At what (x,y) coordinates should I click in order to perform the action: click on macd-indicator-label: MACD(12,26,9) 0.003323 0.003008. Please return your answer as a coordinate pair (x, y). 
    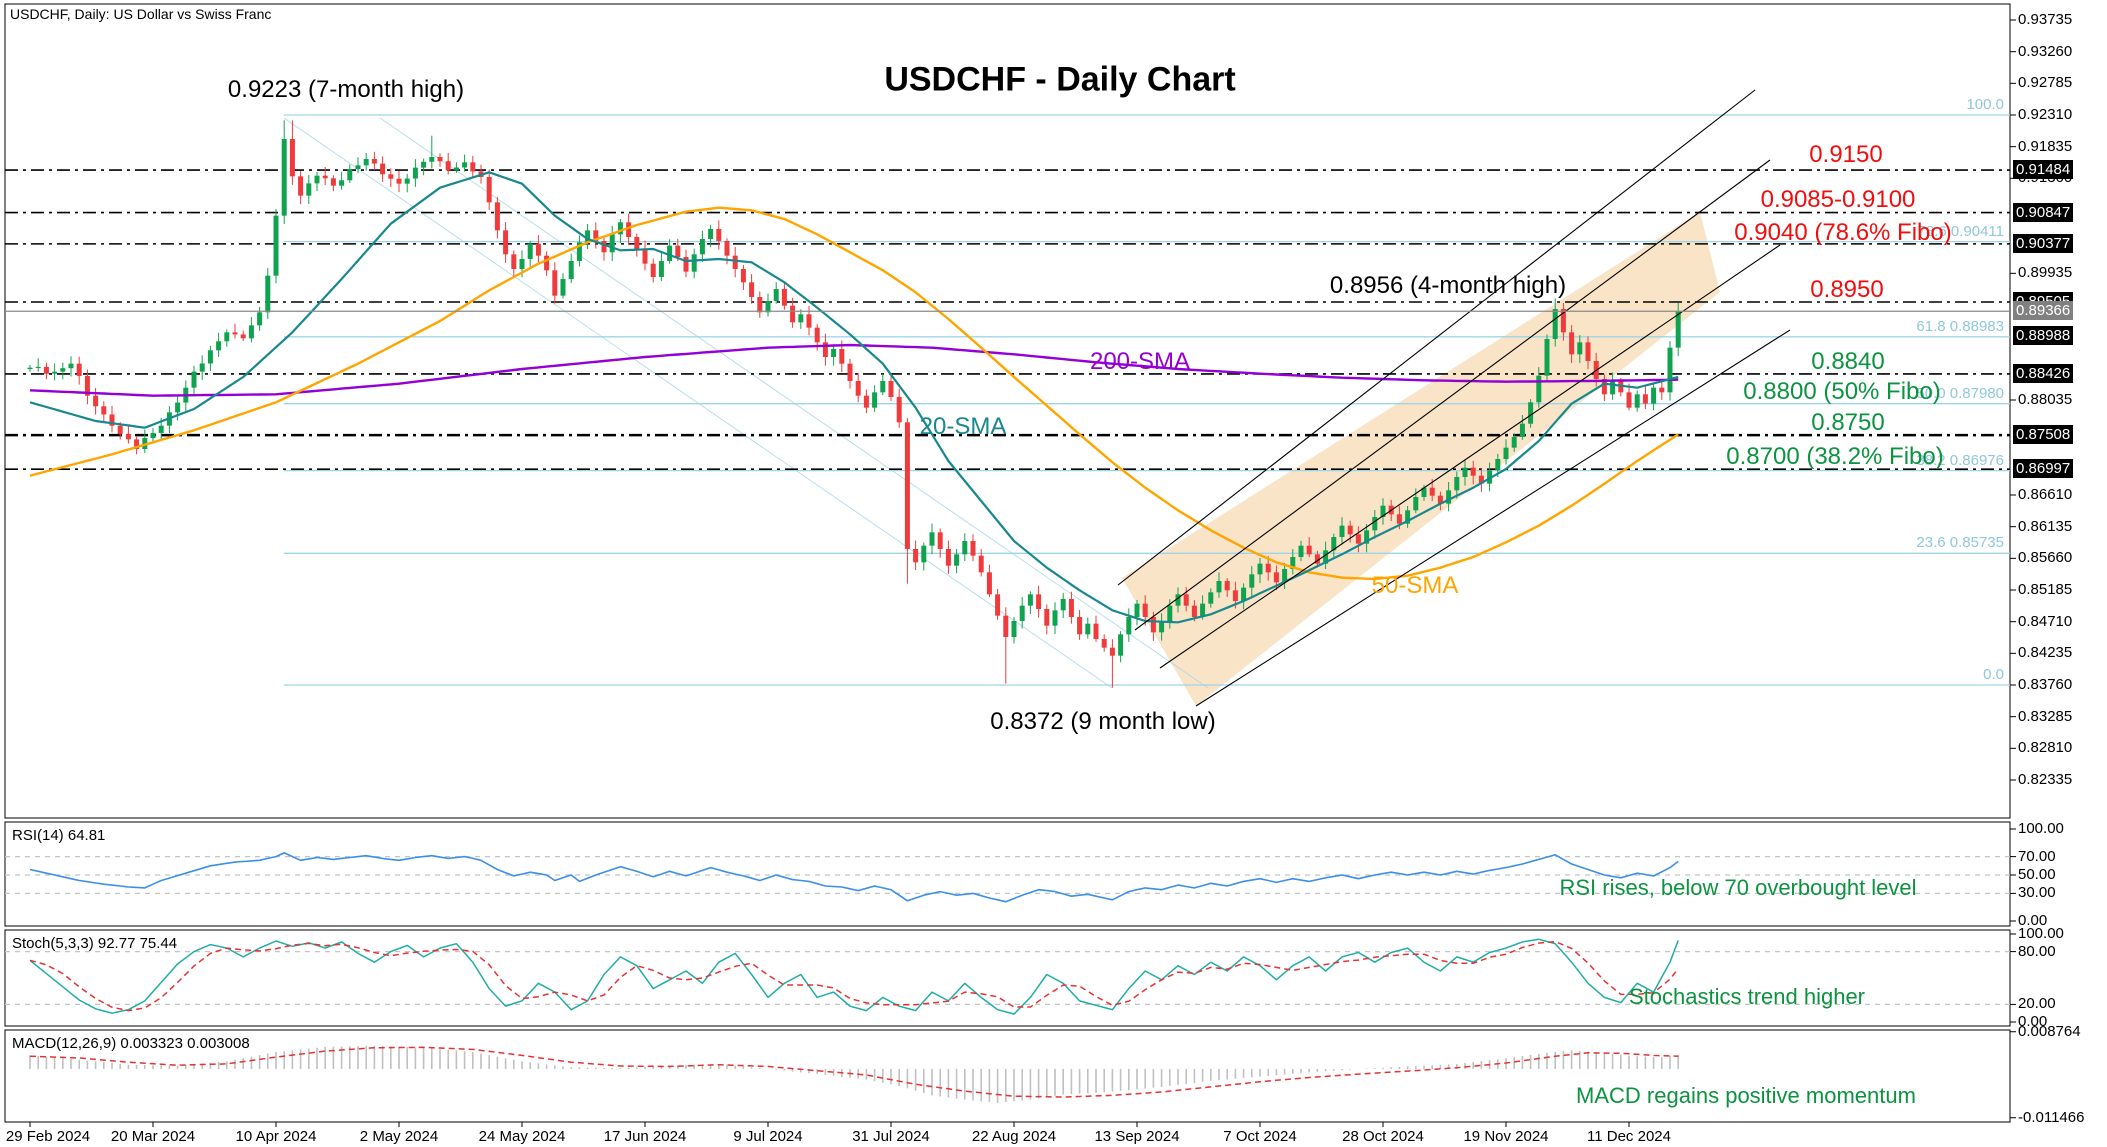
    Looking at the image, I should click on (131, 1043).